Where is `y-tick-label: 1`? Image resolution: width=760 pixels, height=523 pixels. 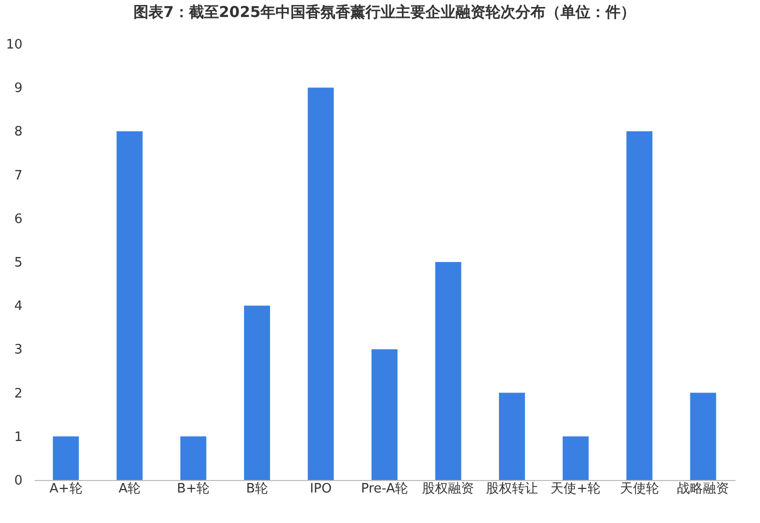
y-tick-label: 1 is located at coordinates (18, 437).